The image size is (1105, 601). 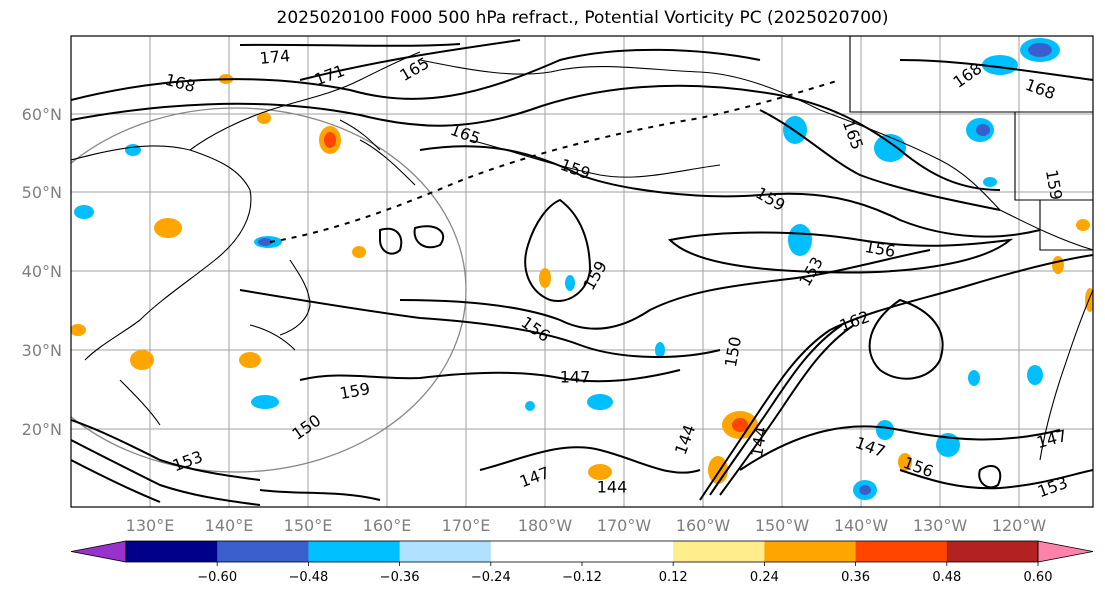 What do you see at coordinates (612, 487) in the screenshot?
I see `contour-label: 144` at bounding box center [612, 487].